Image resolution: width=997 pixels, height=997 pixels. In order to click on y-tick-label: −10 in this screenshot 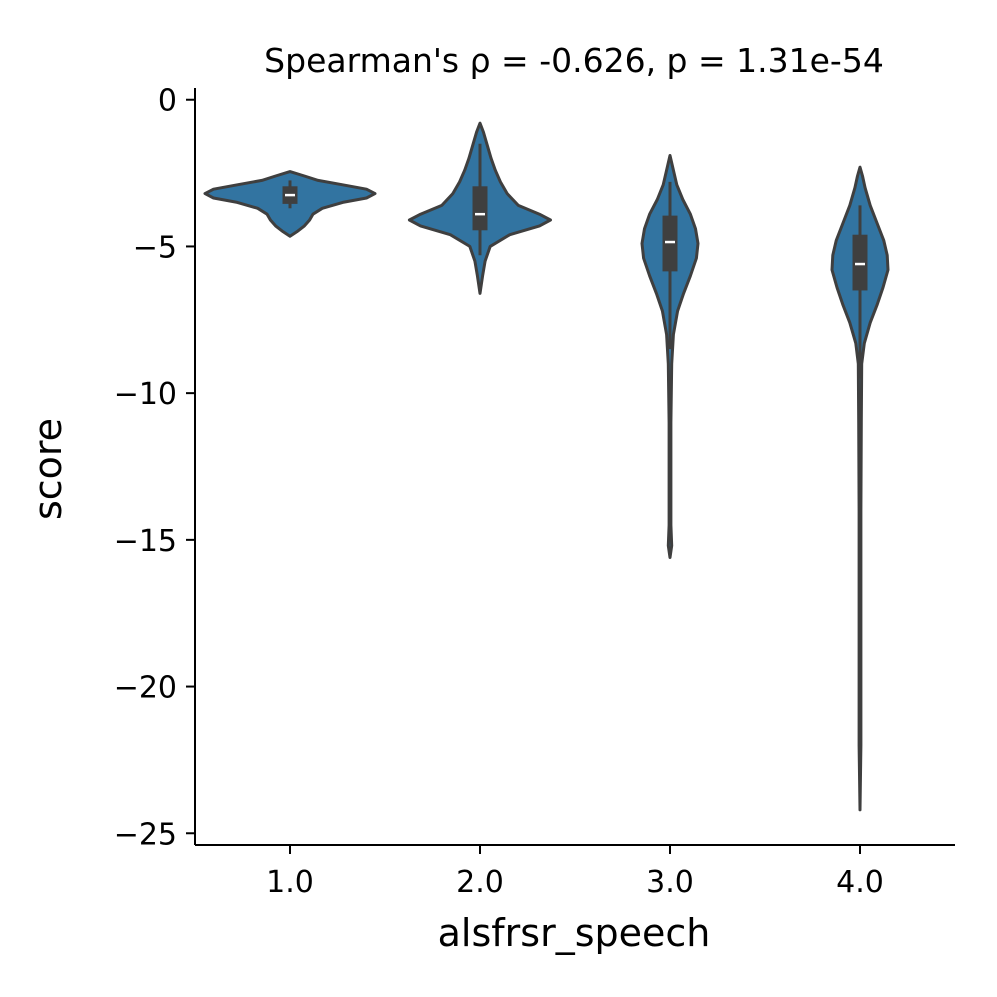, I will do `click(145, 394)`.